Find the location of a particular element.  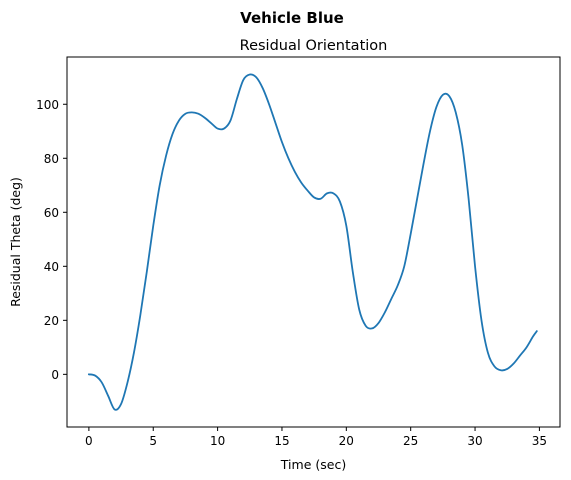

y-tick-label: 100 is located at coordinates (47, 105).